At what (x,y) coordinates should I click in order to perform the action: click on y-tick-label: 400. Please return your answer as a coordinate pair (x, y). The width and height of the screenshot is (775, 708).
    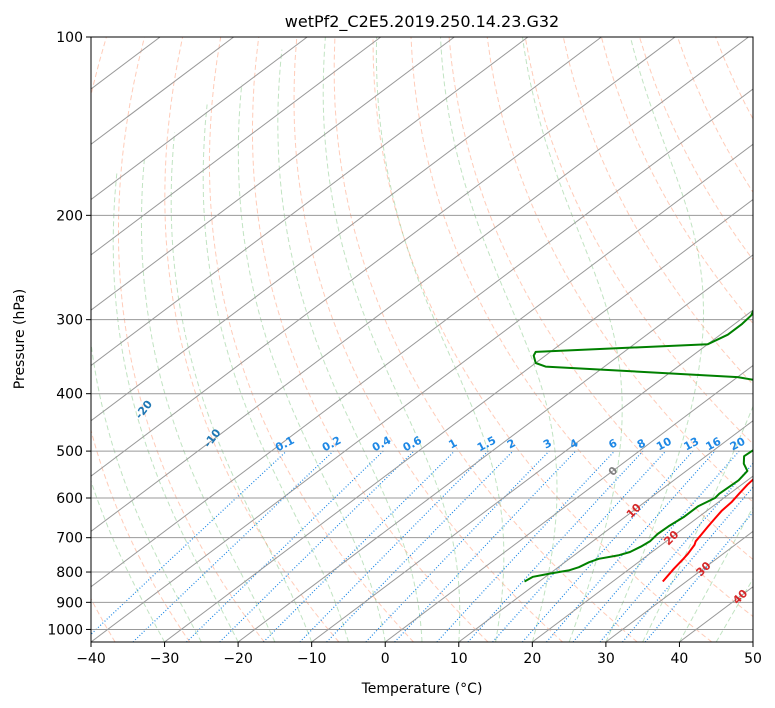
    Looking at the image, I should click on (69, 395).